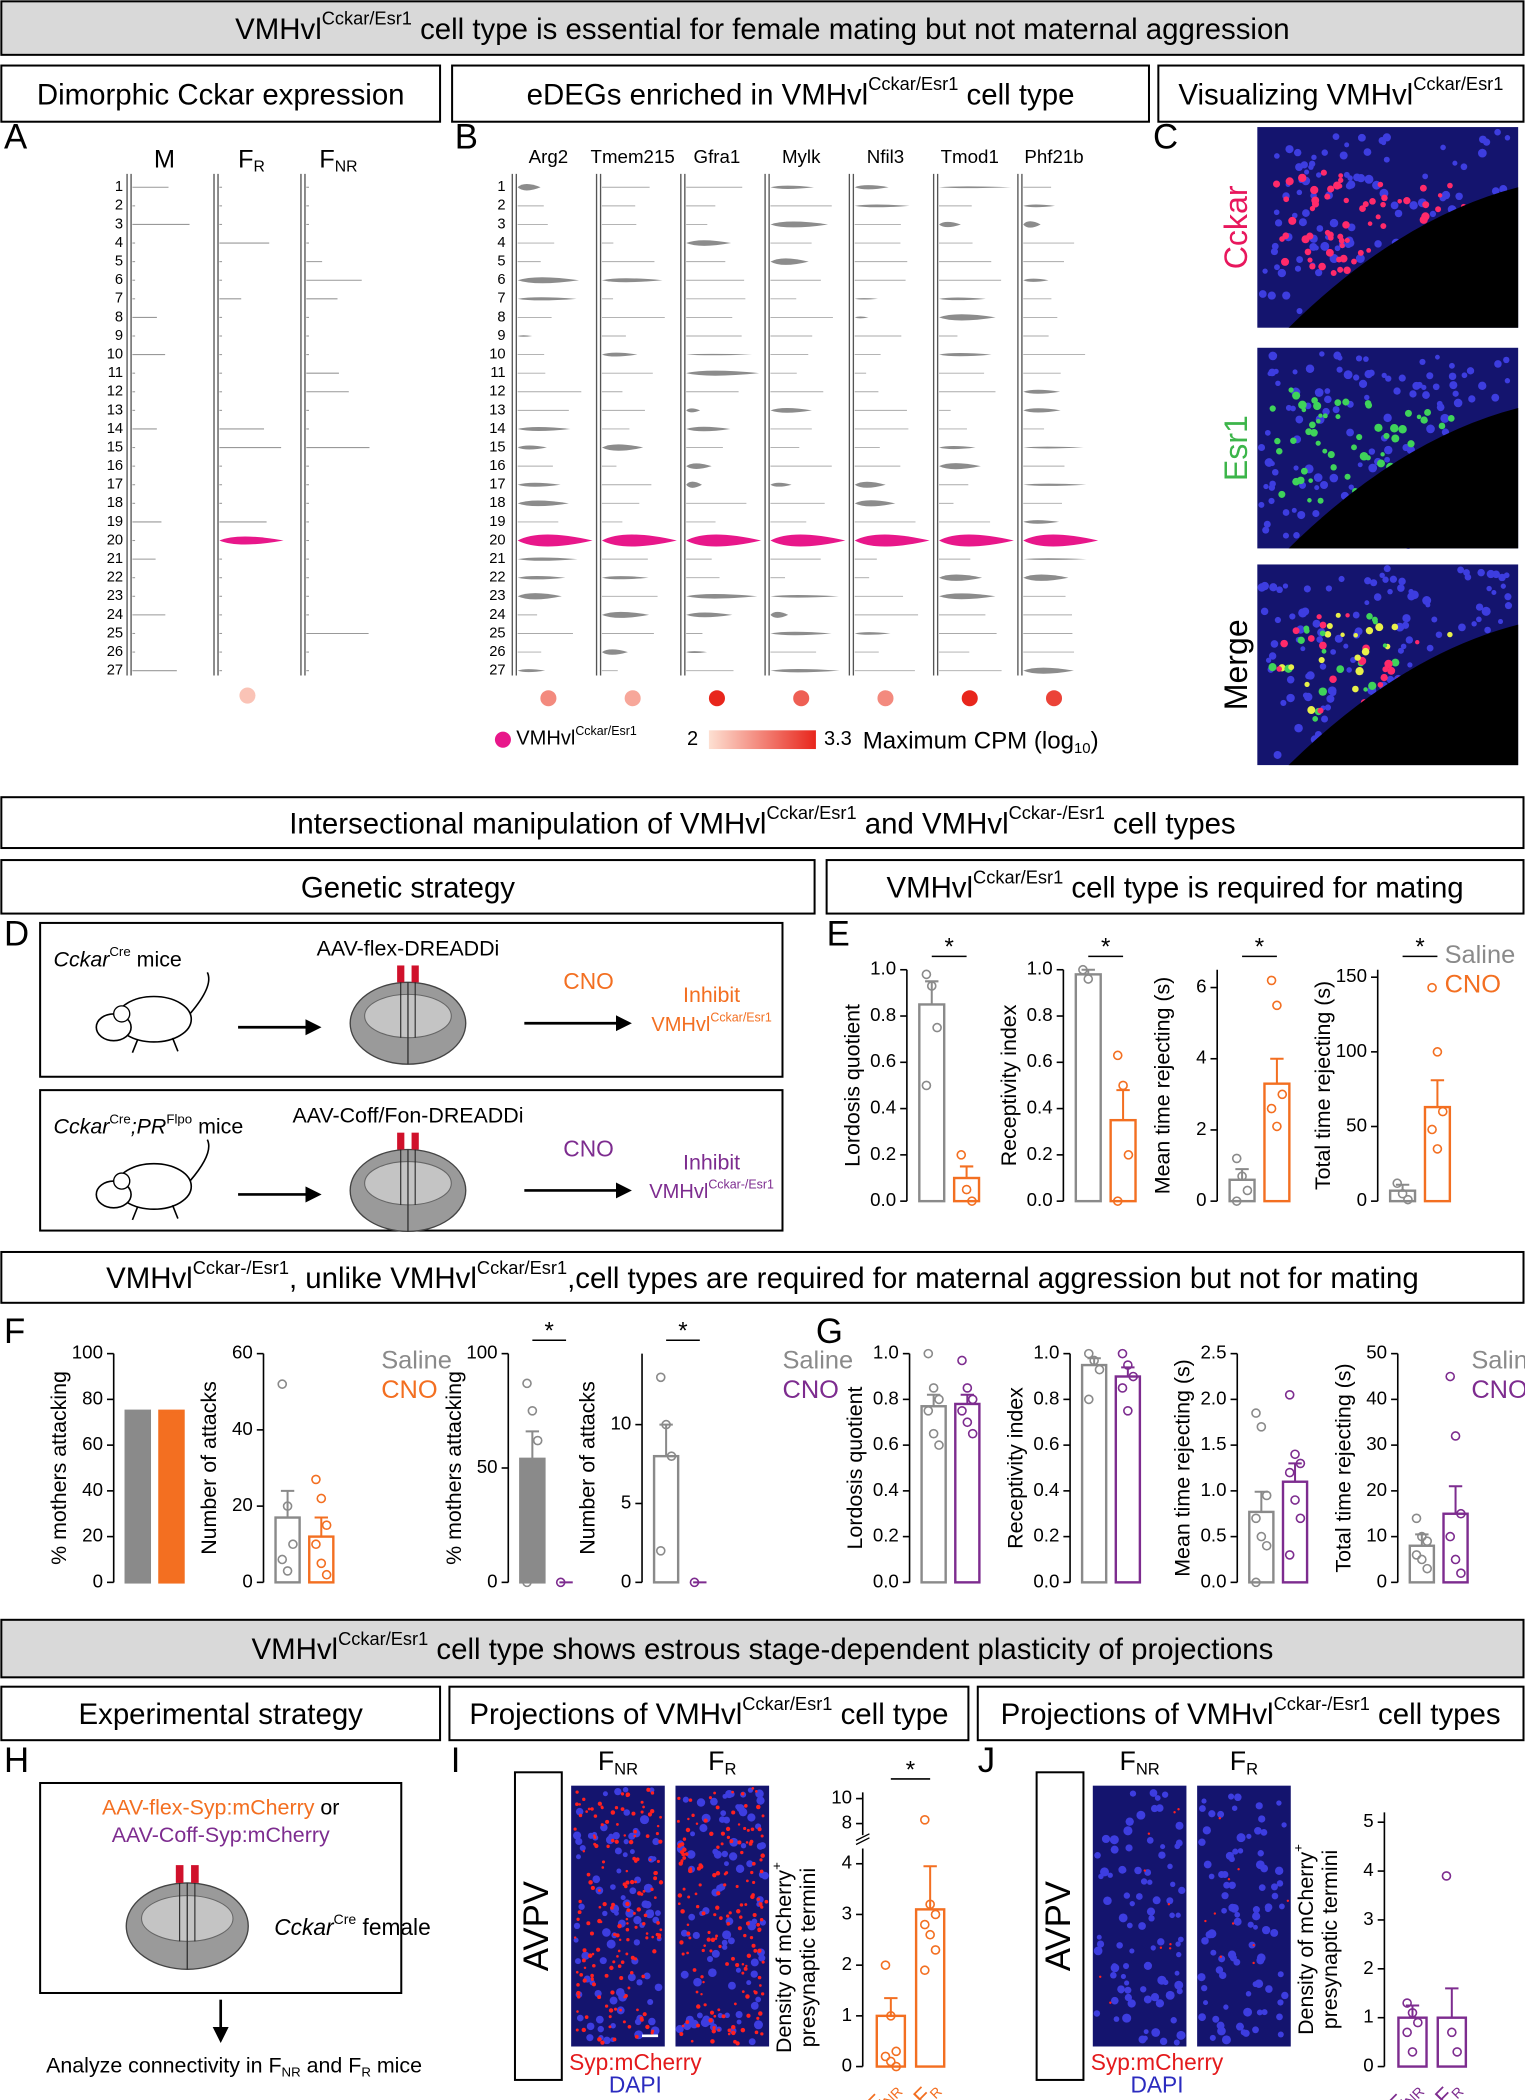 The width and height of the screenshot is (1525, 2100). I want to click on row-label: 22, so click(497, 578).